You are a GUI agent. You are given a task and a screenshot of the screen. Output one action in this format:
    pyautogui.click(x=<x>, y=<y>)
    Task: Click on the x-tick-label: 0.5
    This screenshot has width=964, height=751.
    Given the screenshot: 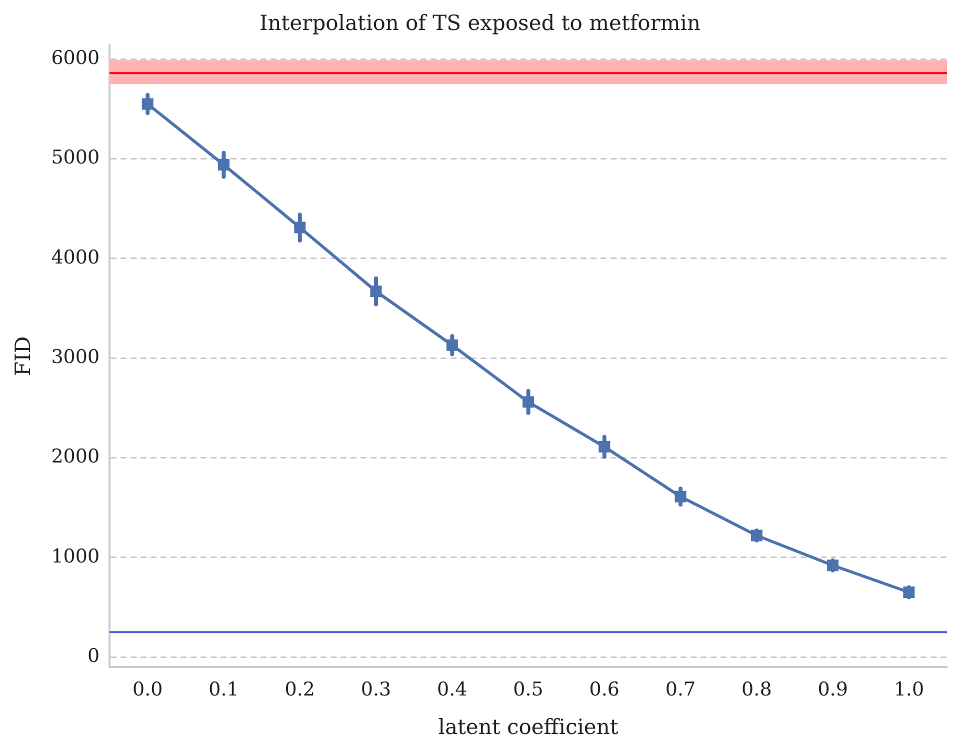 What is the action you would take?
    pyautogui.click(x=528, y=689)
    